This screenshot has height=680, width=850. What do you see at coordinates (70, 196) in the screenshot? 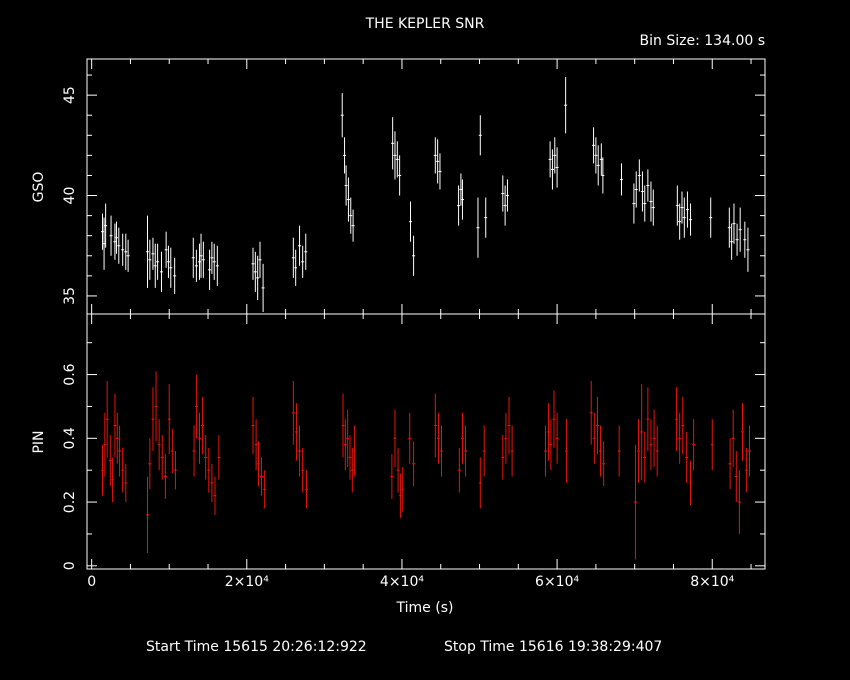
I see `y-tick-label: 40` at bounding box center [70, 196].